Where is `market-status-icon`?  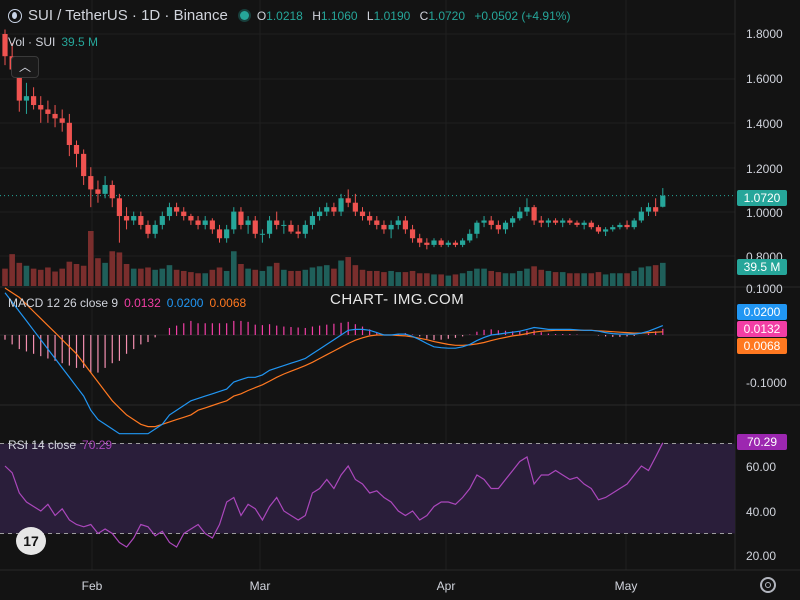 market-status-icon is located at coordinates (244, 15).